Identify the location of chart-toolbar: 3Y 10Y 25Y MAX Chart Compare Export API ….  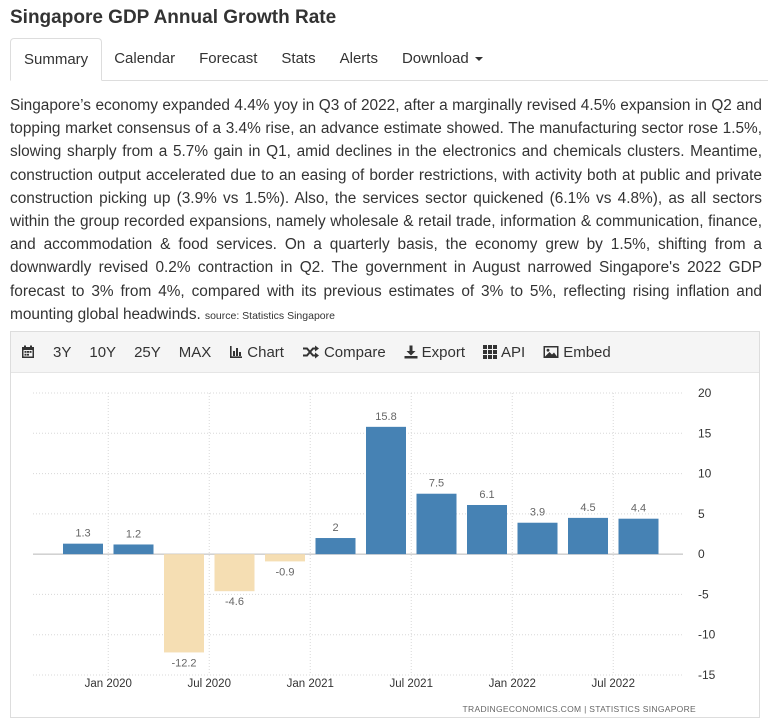
(385, 352).